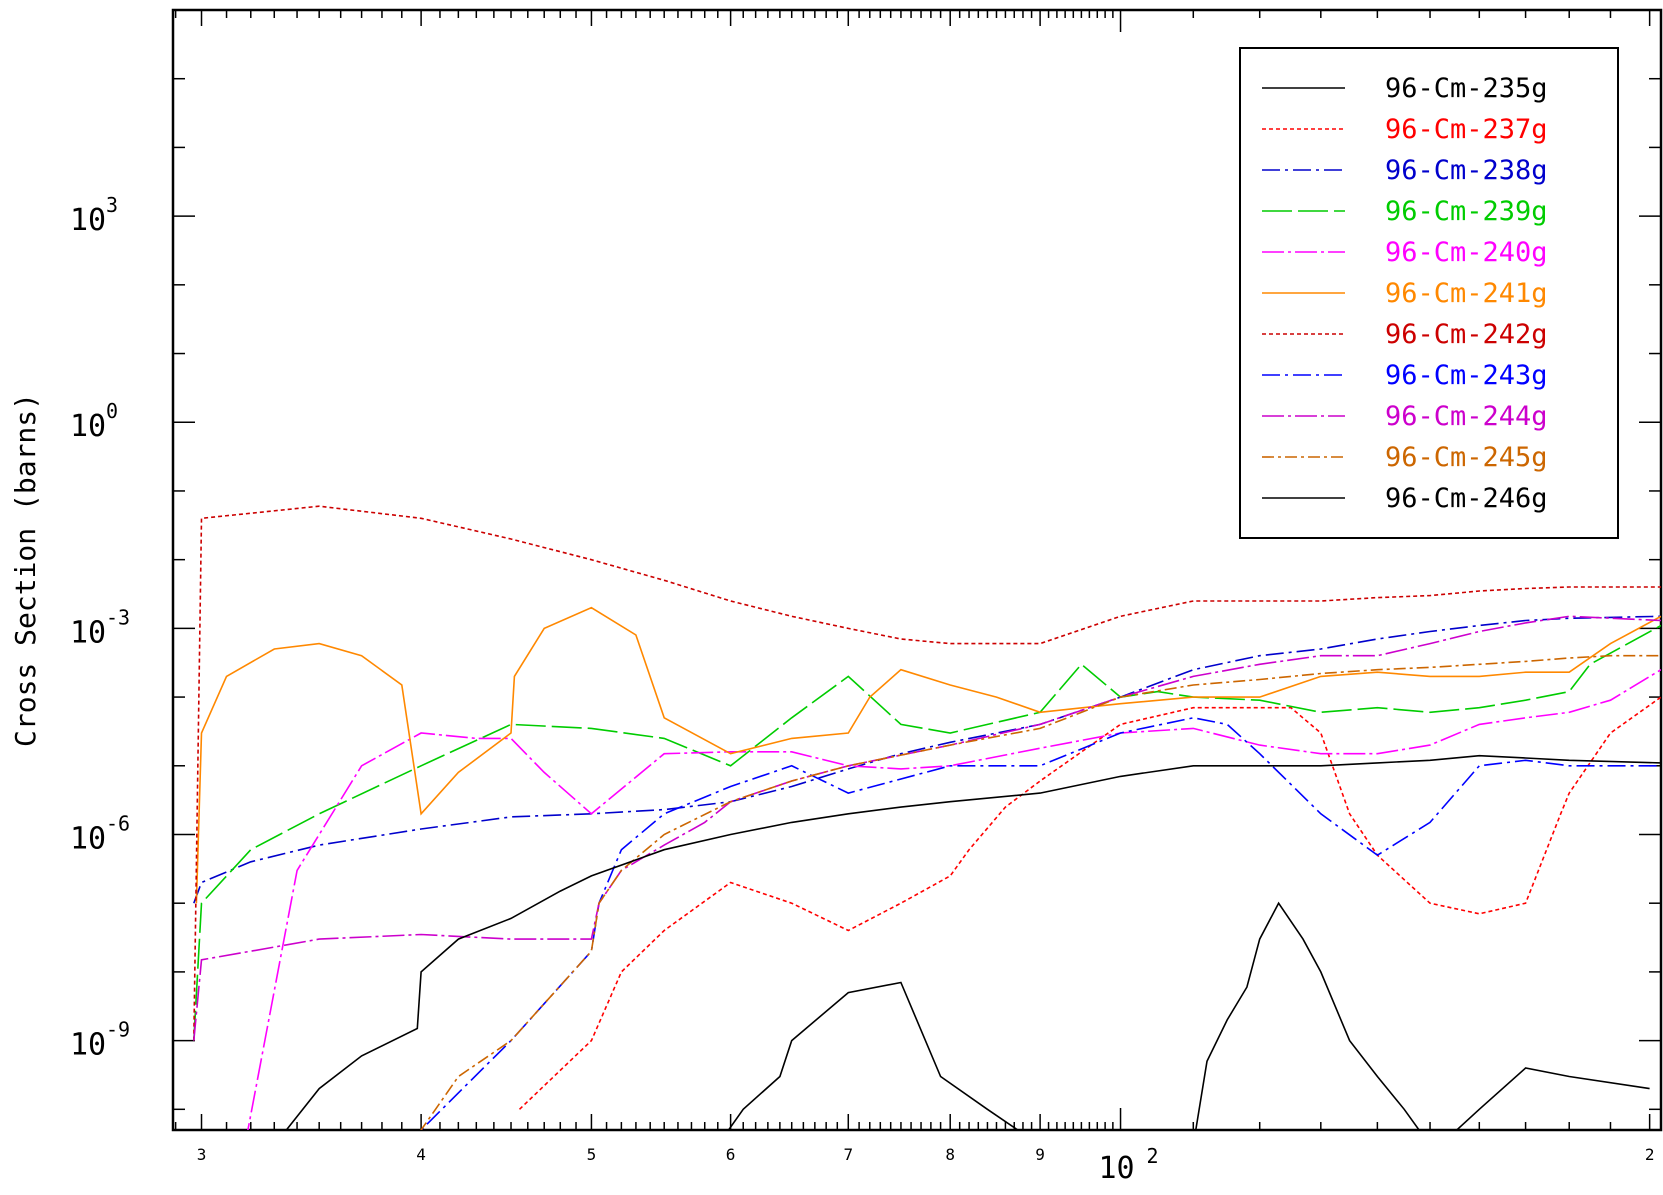 Image resolution: width=1663 pixels, height=1195 pixels. I want to click on series-line-96-Cm-235g, so click(873, 1055).